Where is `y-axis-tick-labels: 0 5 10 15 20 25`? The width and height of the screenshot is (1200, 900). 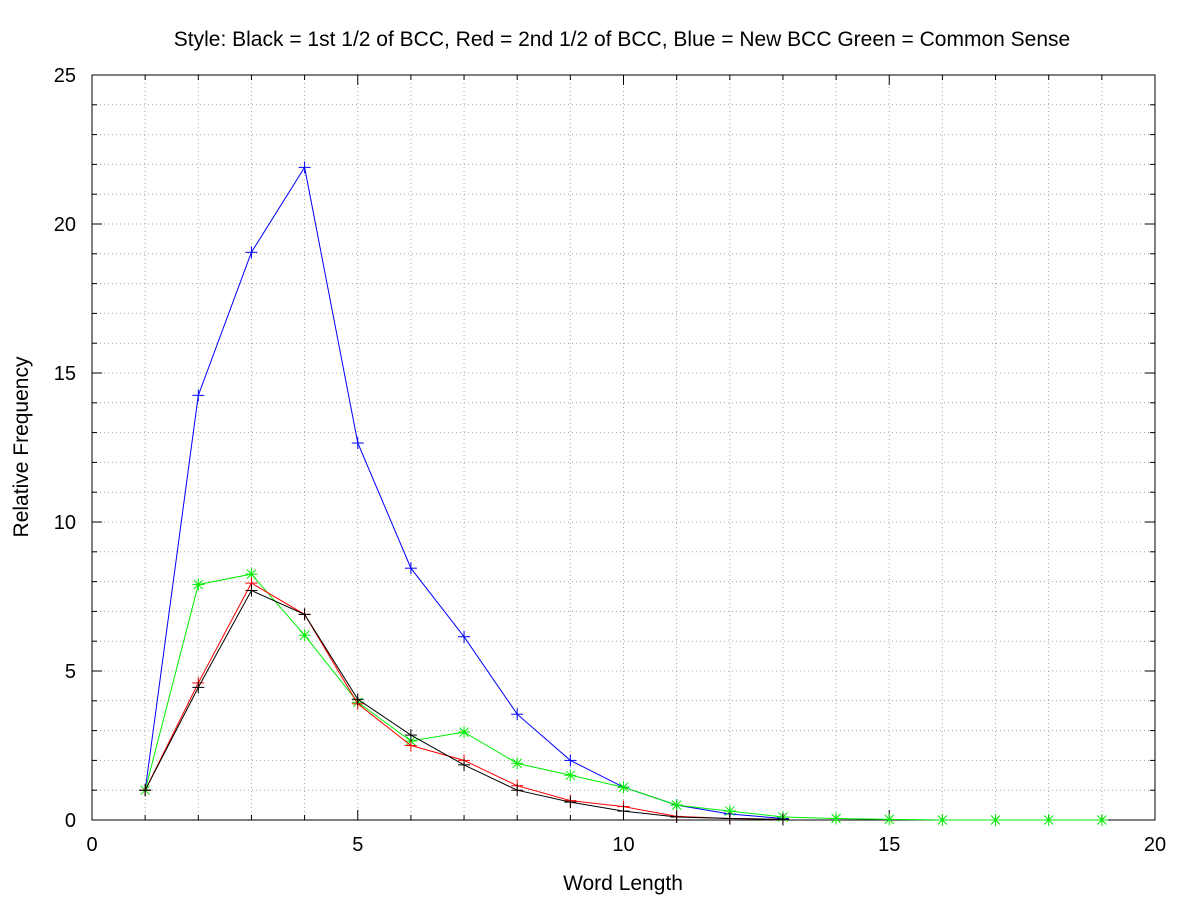 y-axis-tick-labels: 0 5 10 15 20 25 is located at coordinates (65, 448).